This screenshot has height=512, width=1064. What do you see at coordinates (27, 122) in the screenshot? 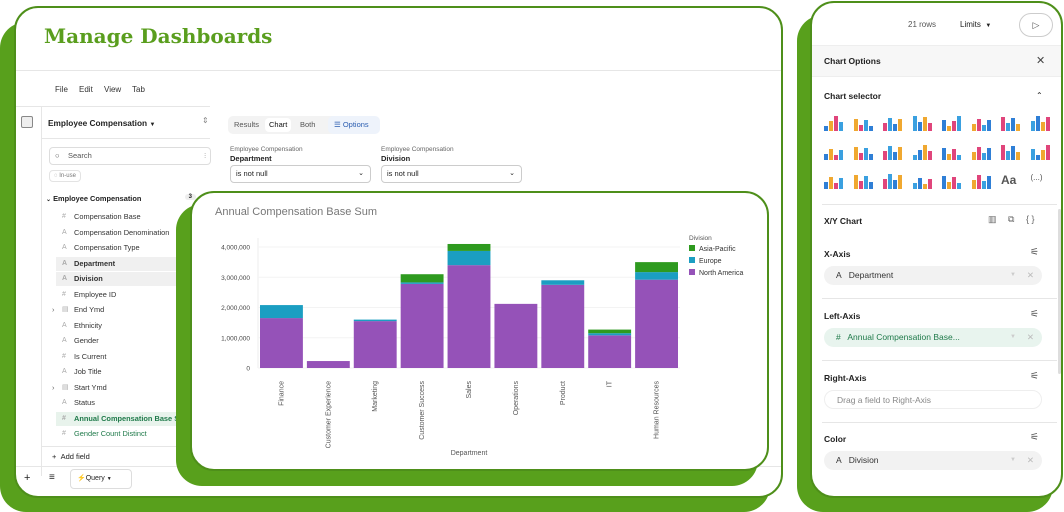
I see `sidebar-toggle-icon` at bounding box center [27, 122].